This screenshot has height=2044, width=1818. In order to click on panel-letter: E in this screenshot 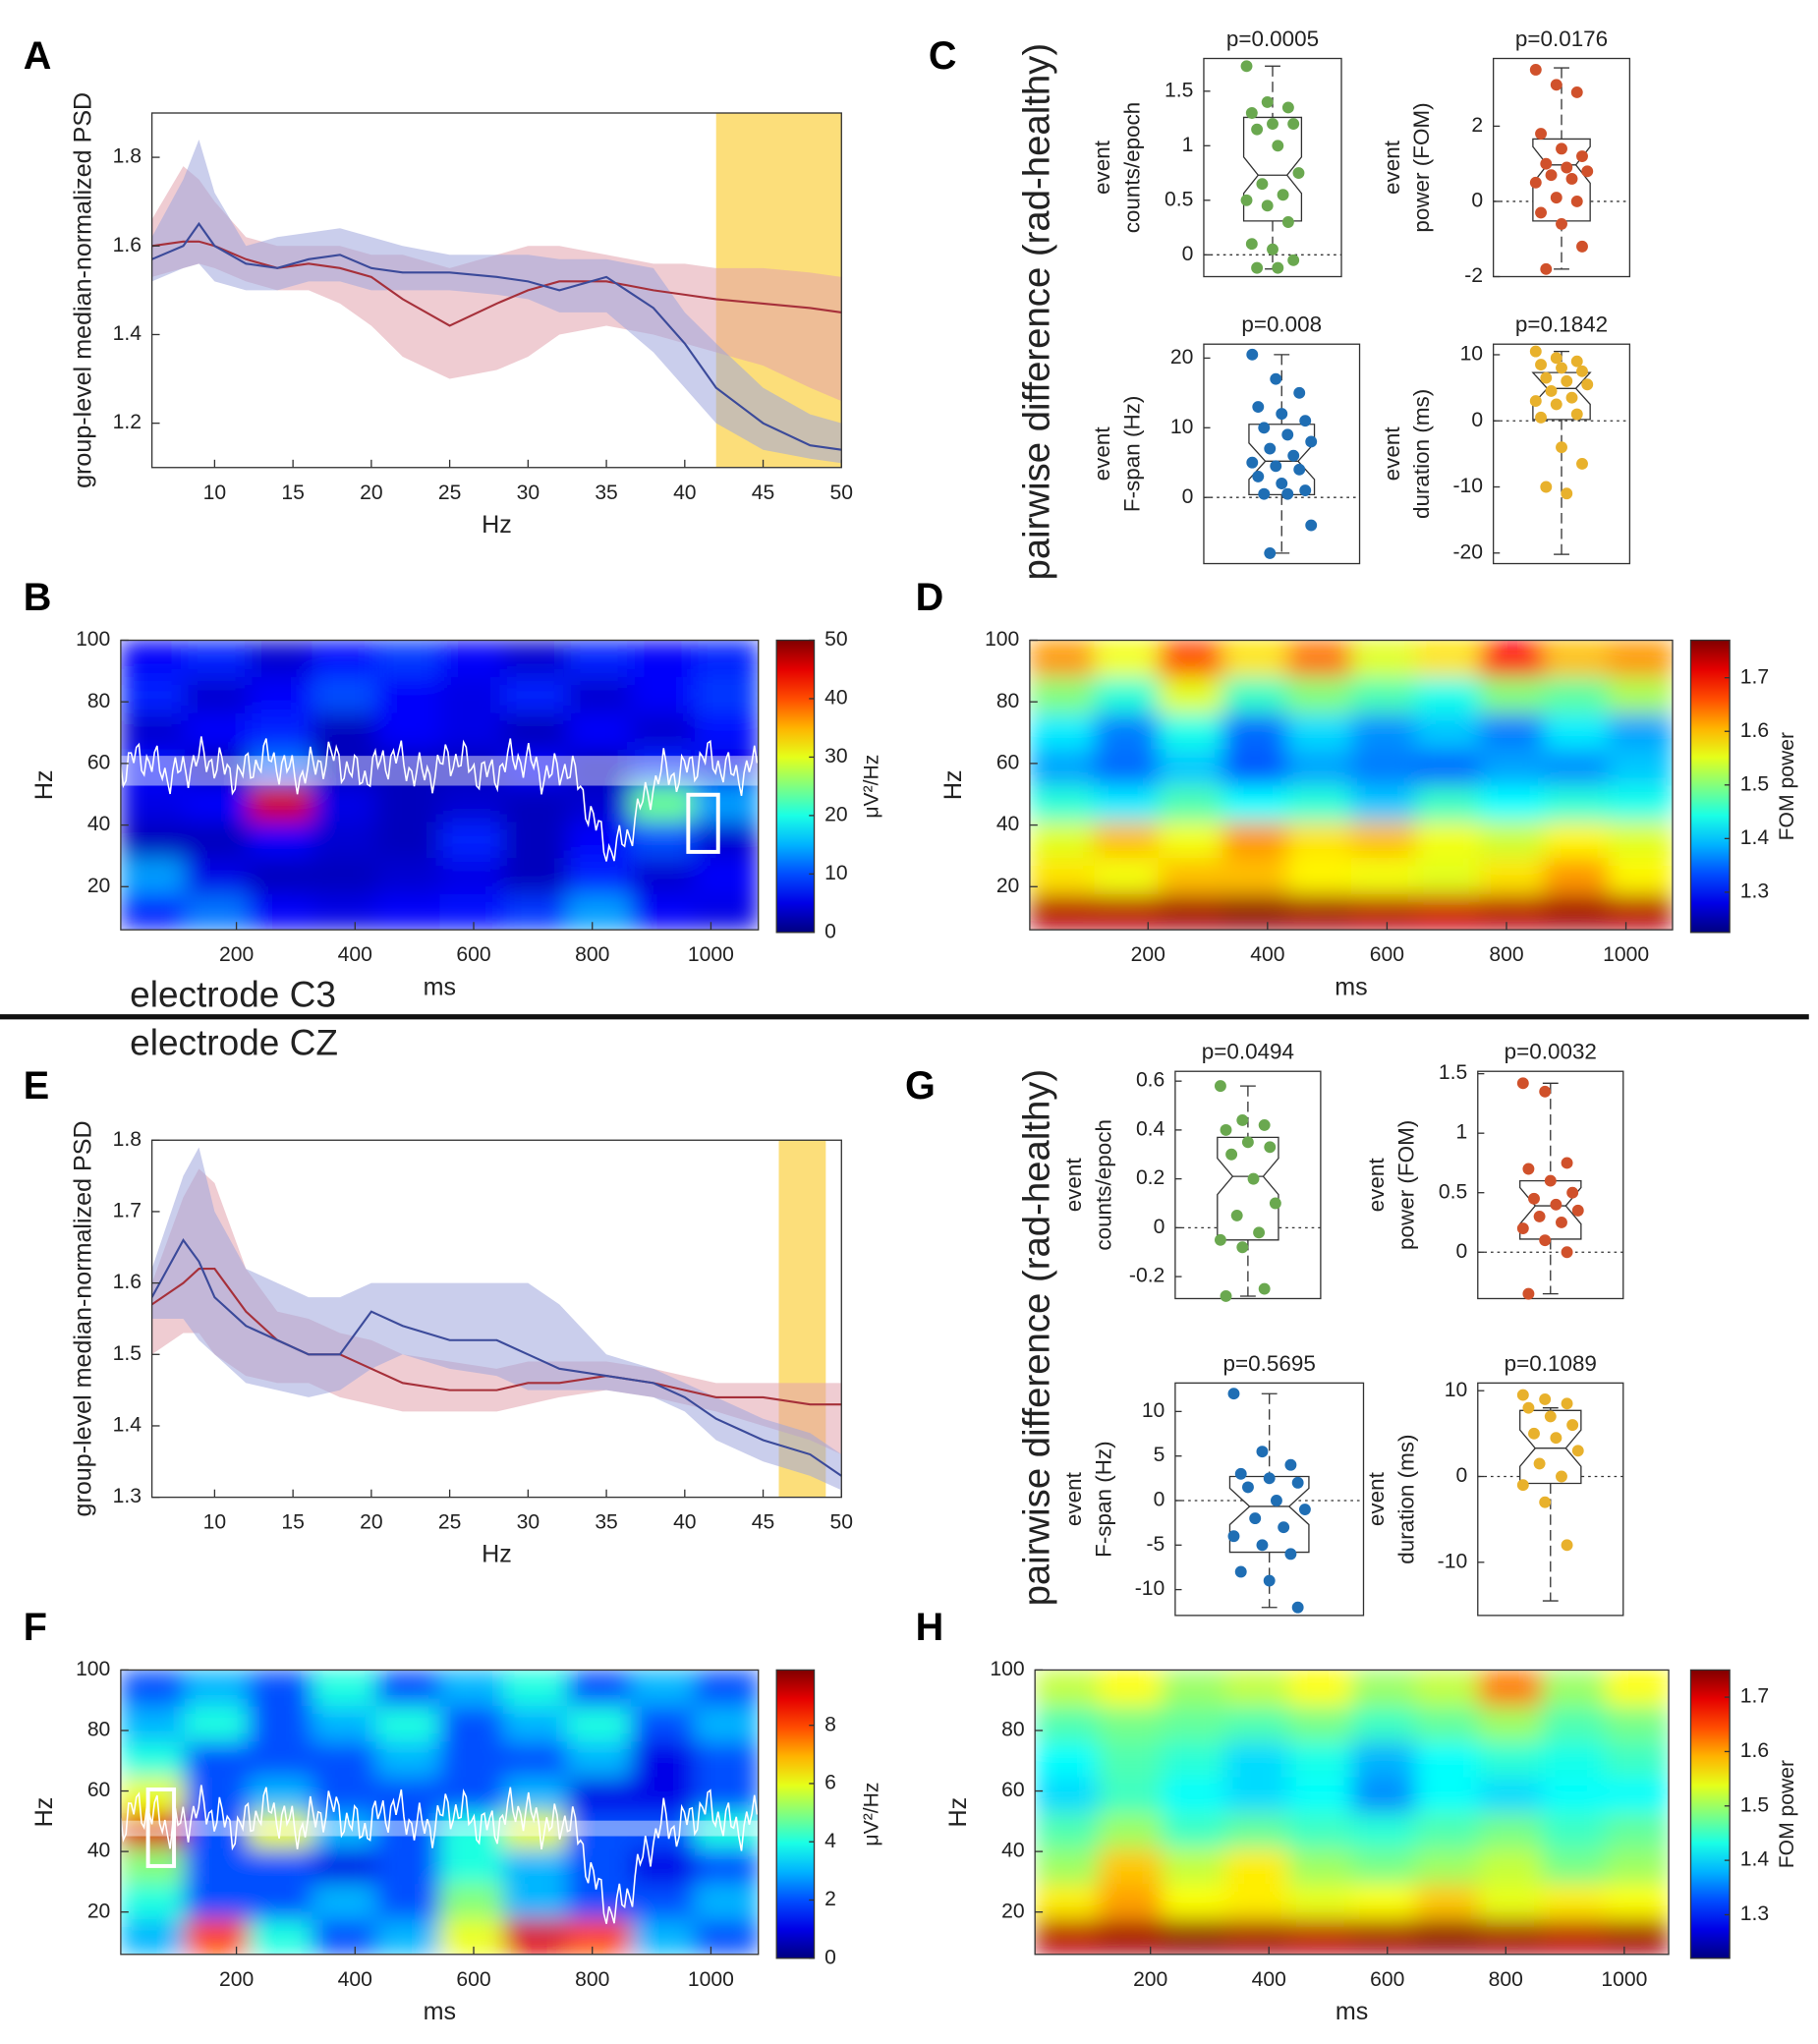, I will do `click(36, 1085)`.